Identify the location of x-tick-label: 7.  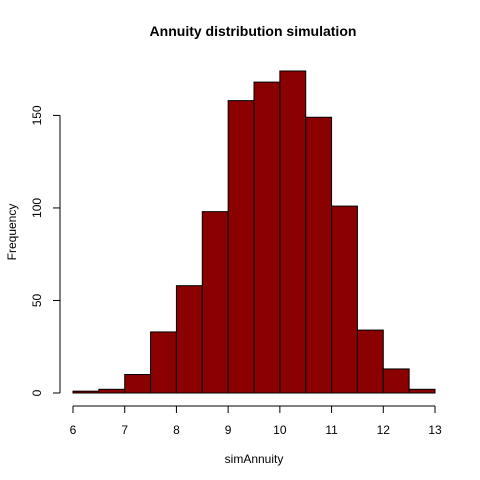
(124, 430).